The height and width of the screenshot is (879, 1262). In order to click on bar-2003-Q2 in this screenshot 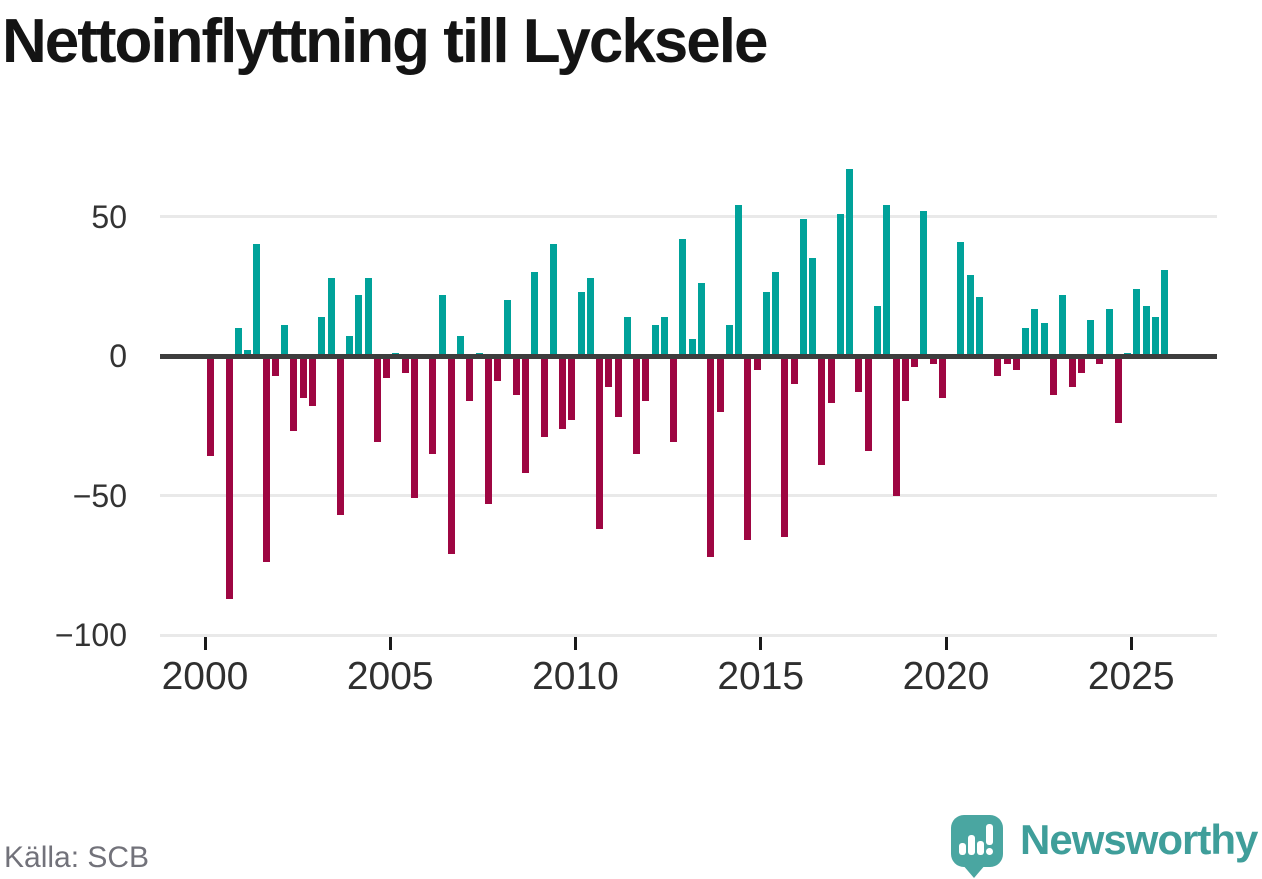, I will do `click(331, 316)`.